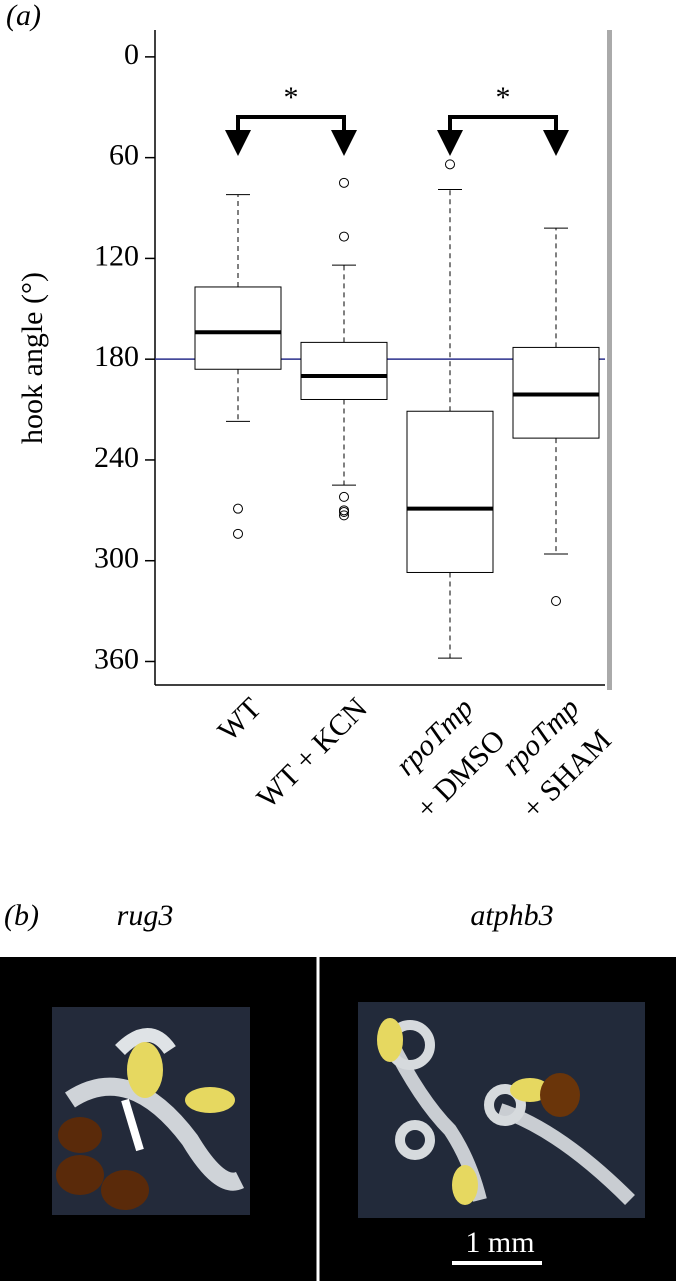 This screenshot has height=1281, width=676. I want to click on photo-left, so click(151, 1111).